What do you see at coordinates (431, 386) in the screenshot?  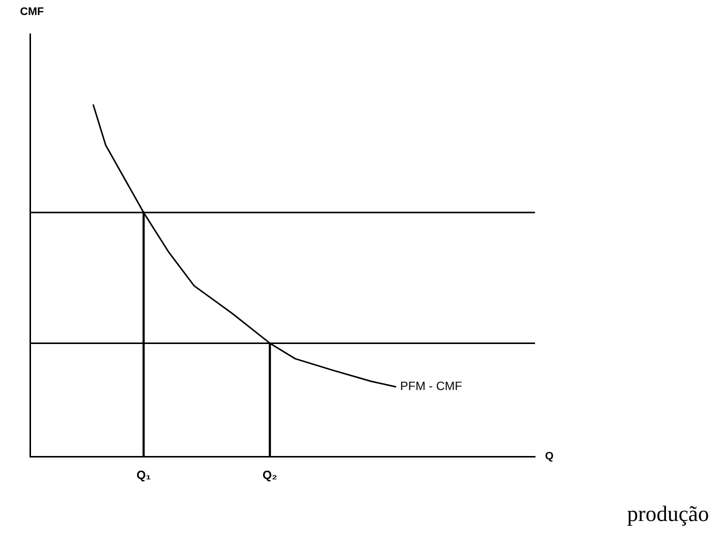 I see `series-label: PFM - CMF` at bounding box center [431, 386].